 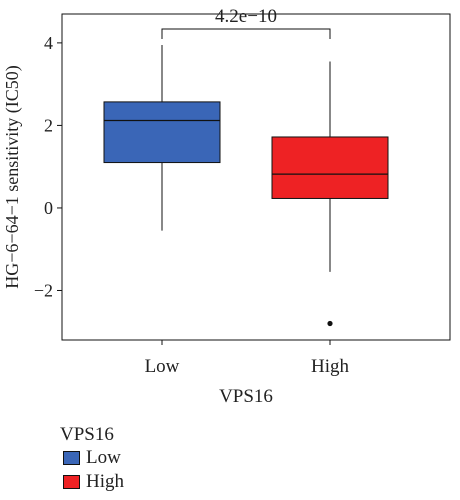 I want to click on box-high, so click(x=330, y=167).